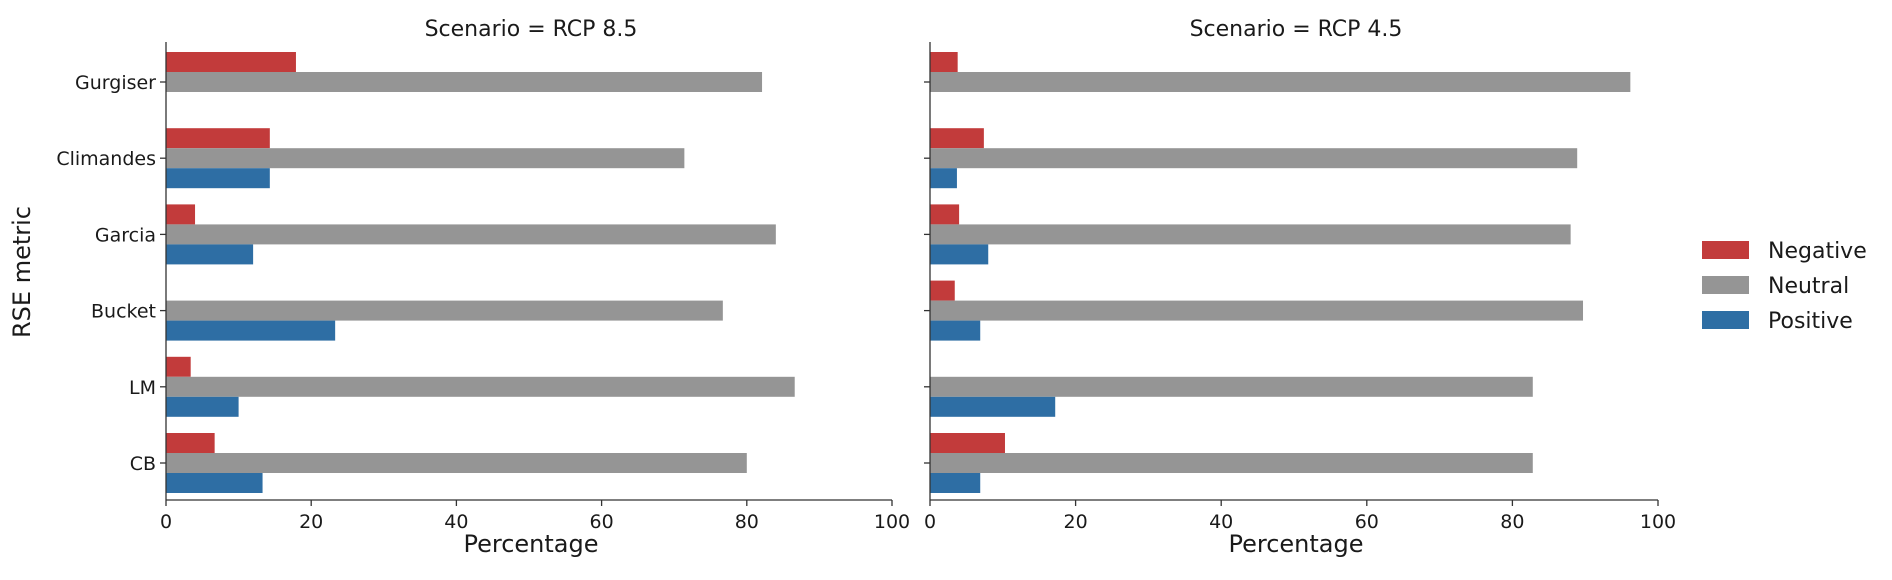 The image size is (1892, 580). Describe the element at coordinates (106, 159) in the screenshot. I see `y-tick-label-climandes: Climandes` at that location.